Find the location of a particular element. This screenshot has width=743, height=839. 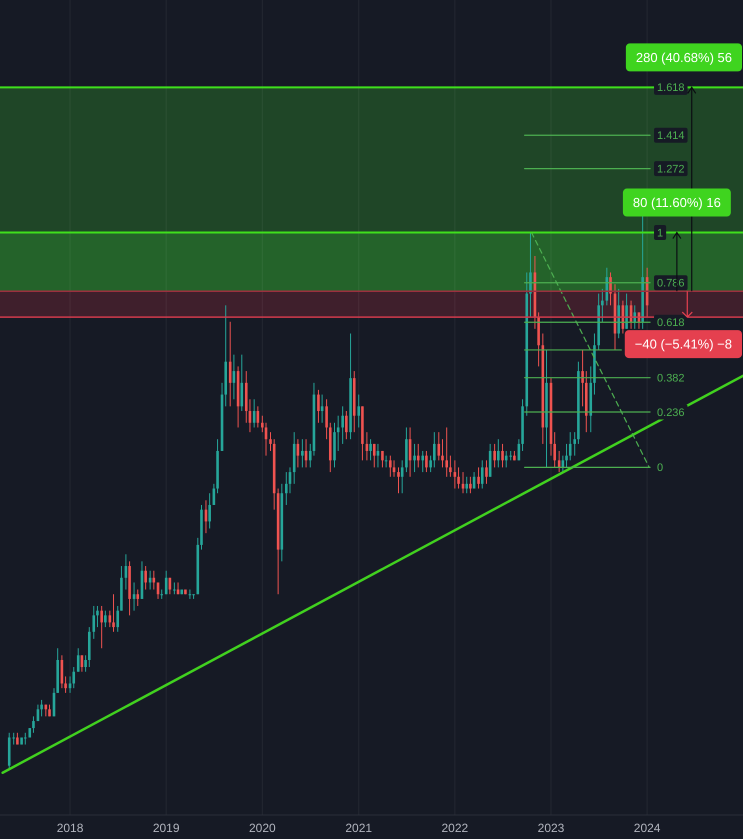

annotation: 280 (40.68%) 56 is located at coordinates (684, 57).